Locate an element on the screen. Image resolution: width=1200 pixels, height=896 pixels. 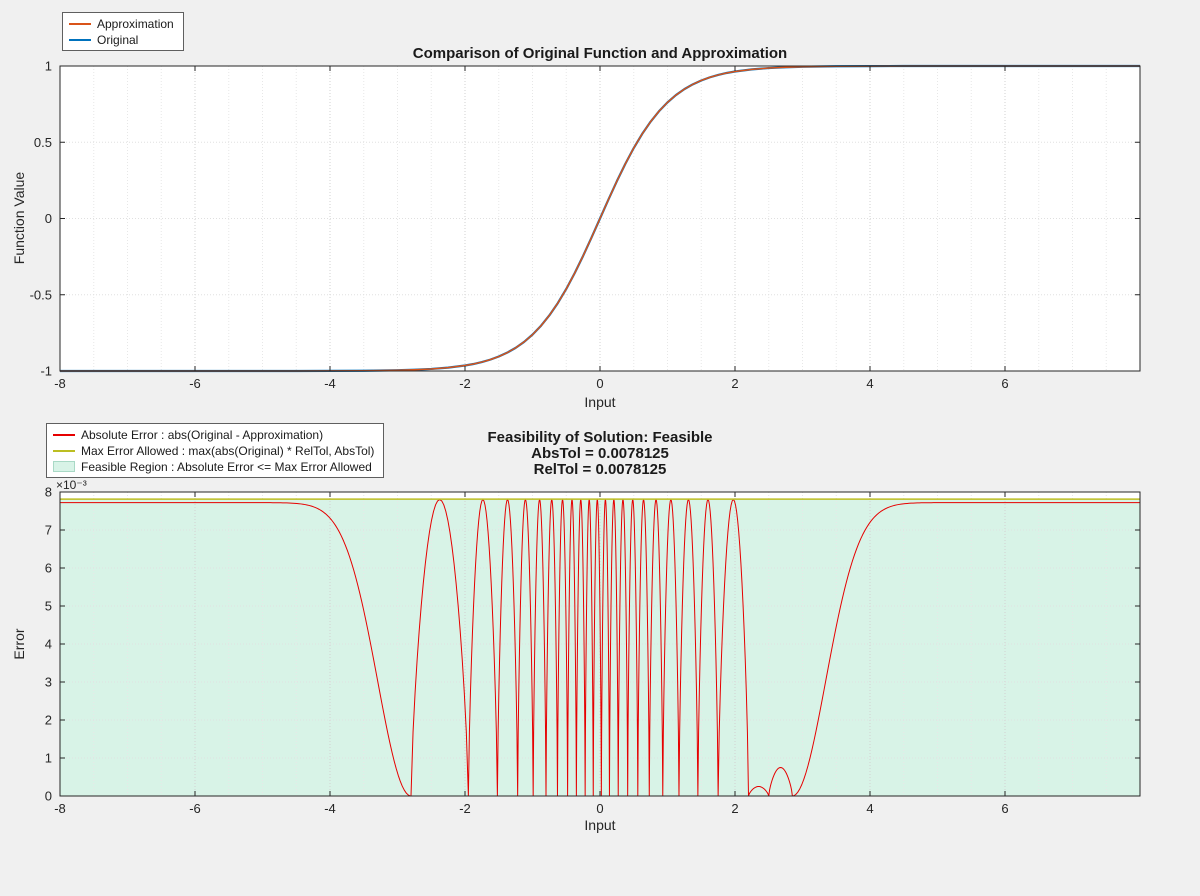
legend-label-approximation: Approximation is located at coordinates (135, 23).